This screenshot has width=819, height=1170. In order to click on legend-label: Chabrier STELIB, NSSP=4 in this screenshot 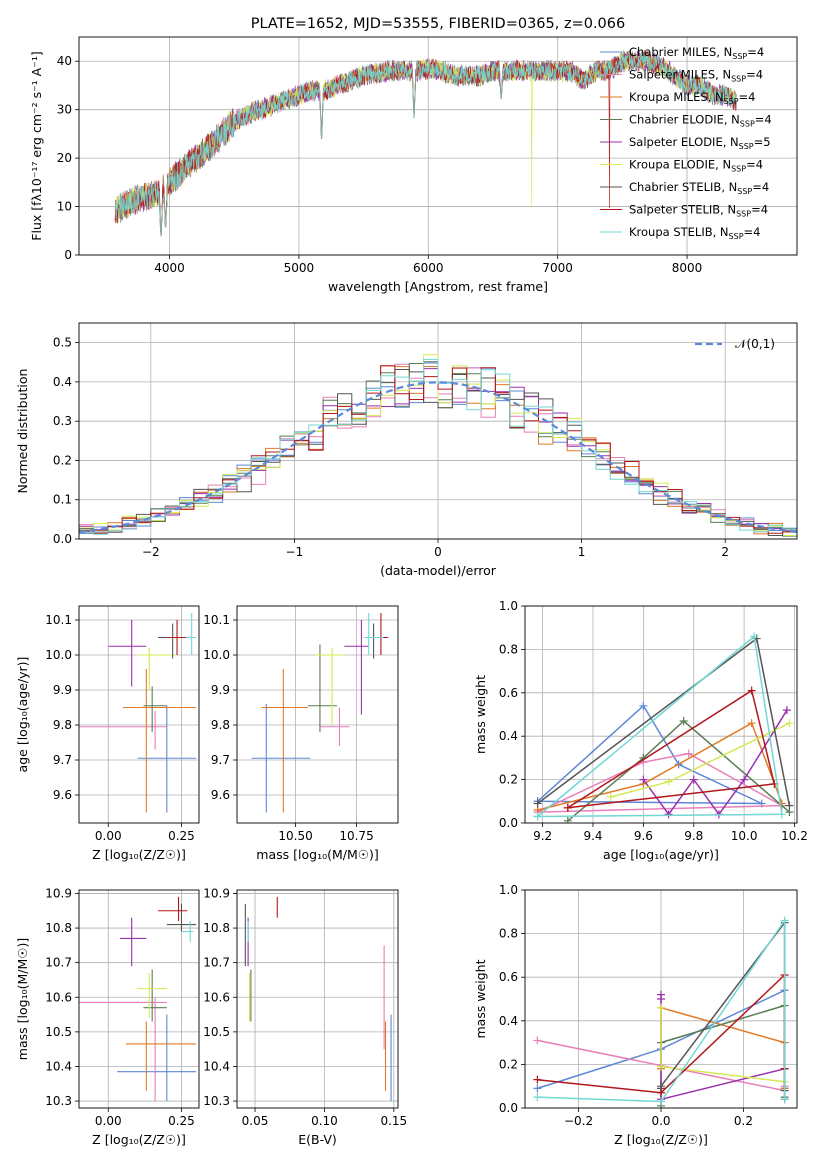, I will do `click(699, 188)`.